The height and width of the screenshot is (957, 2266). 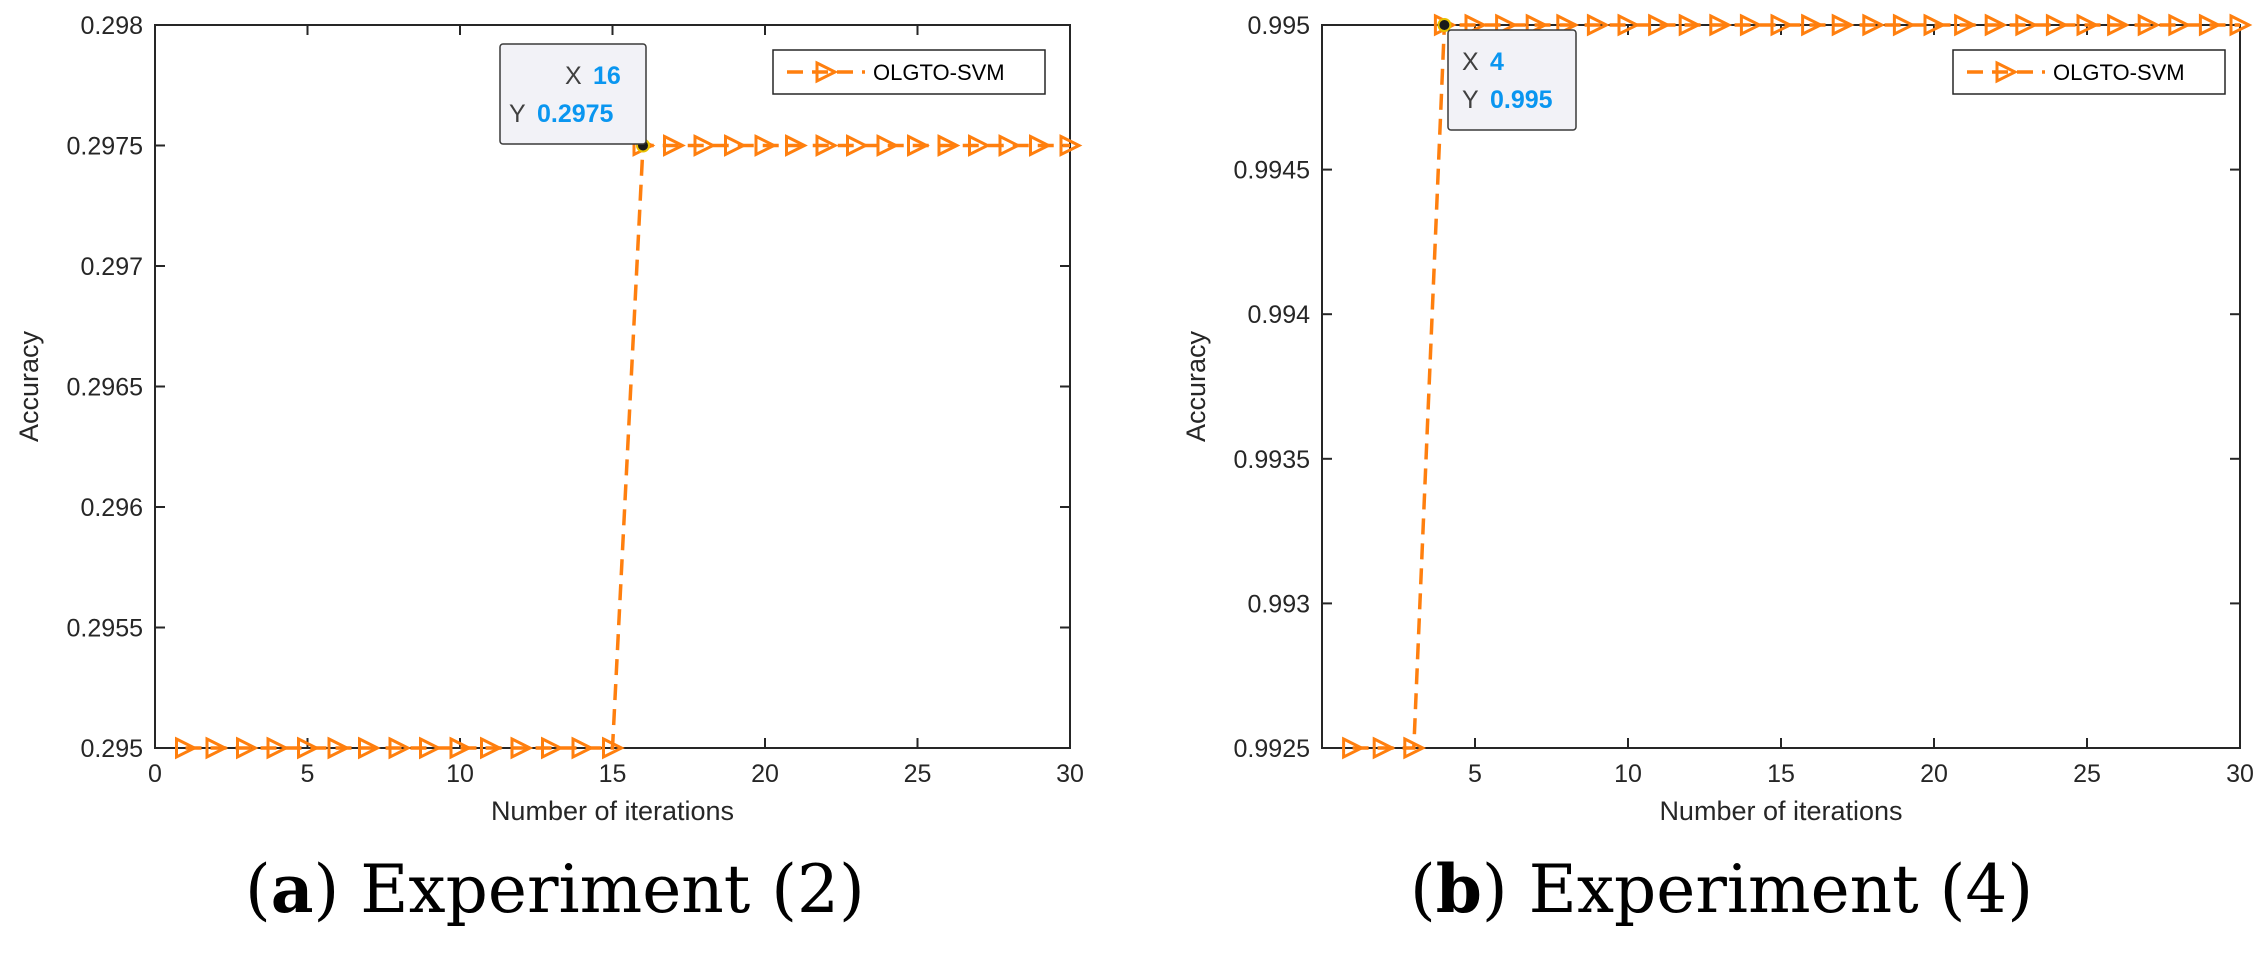 What do you see at coordinates (1272, 749) in the screenshot?
I see `y-tick-label: 0.9925` at bounding box center [1272, 749].